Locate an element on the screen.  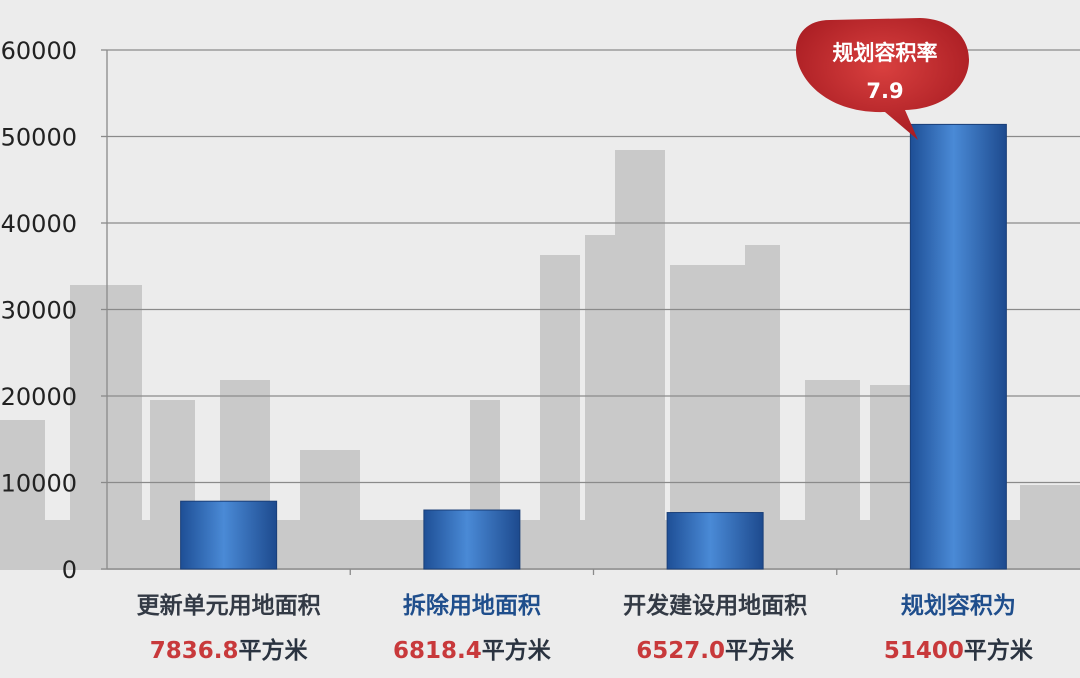
category-label: 更新单元用地面积 is located at coordinates (229, 605).